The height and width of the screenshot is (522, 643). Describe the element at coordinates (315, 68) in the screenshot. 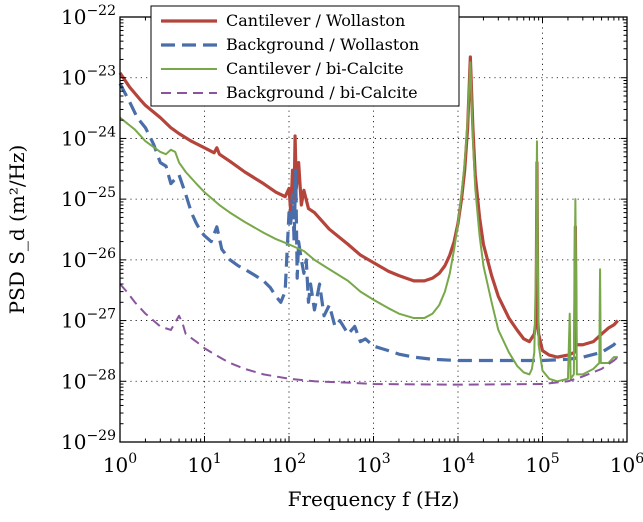

I see `legend-label-3: Cantilever / bi-Calcite` at that location.